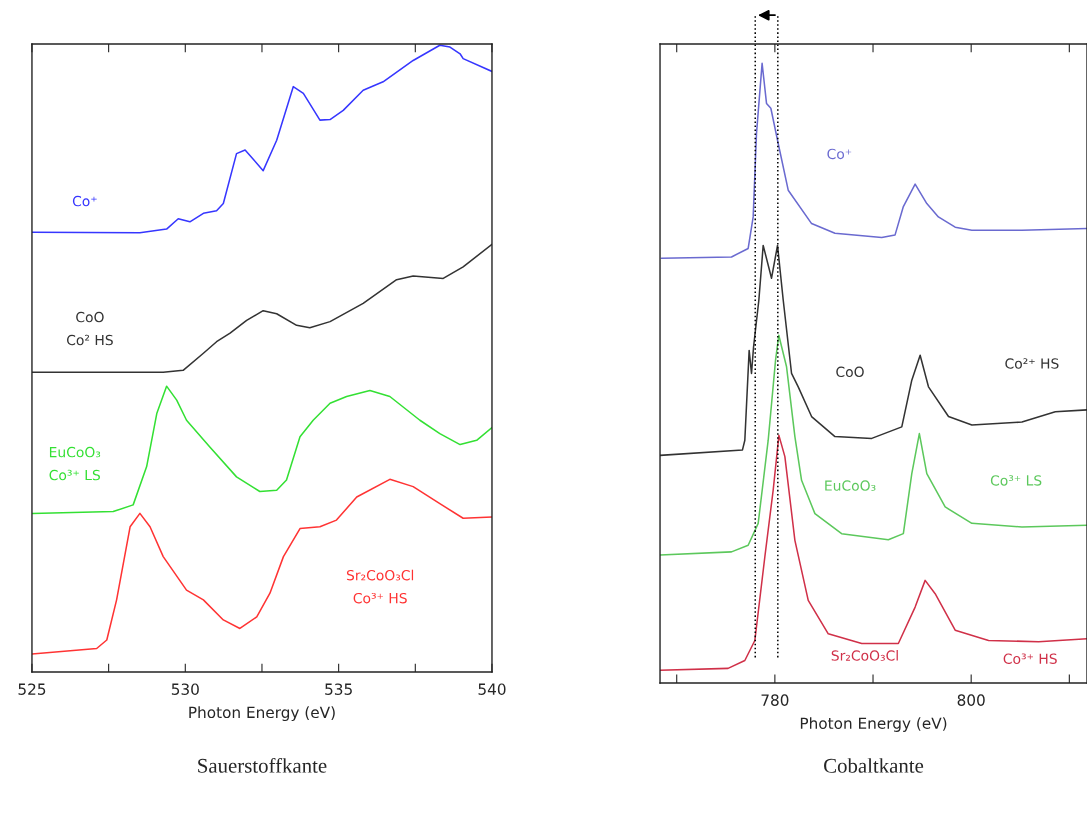  I want to click on x-tick-label: 535, so click(338, 689).